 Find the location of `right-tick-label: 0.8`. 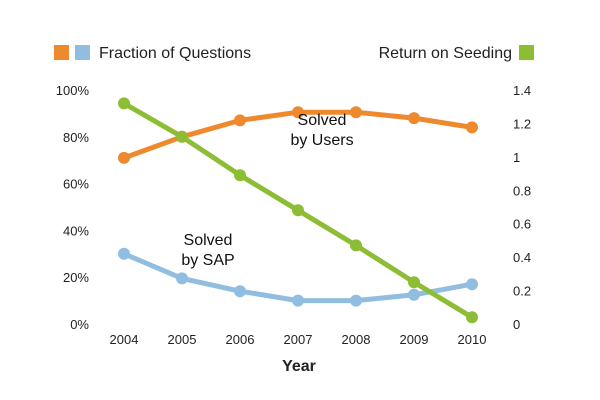

right-tick-label: 0.8 is located at coordinates (522, 190).